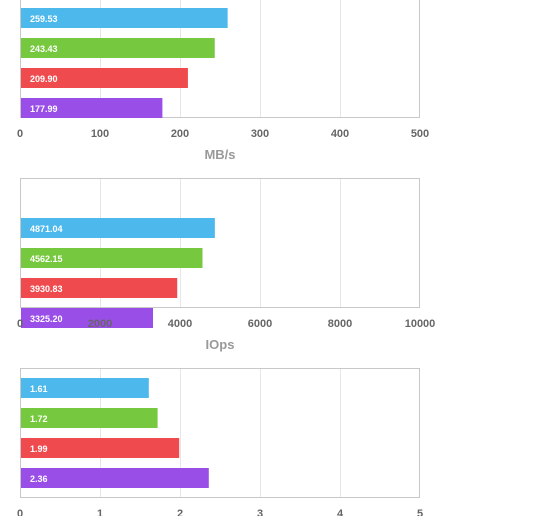 The width and height of the screenshot is (560, 521). What do you see at coordinates (39, 449) in the screenshot?
I see `bar-data-label: 1.99` at bounding box center [39, 449].